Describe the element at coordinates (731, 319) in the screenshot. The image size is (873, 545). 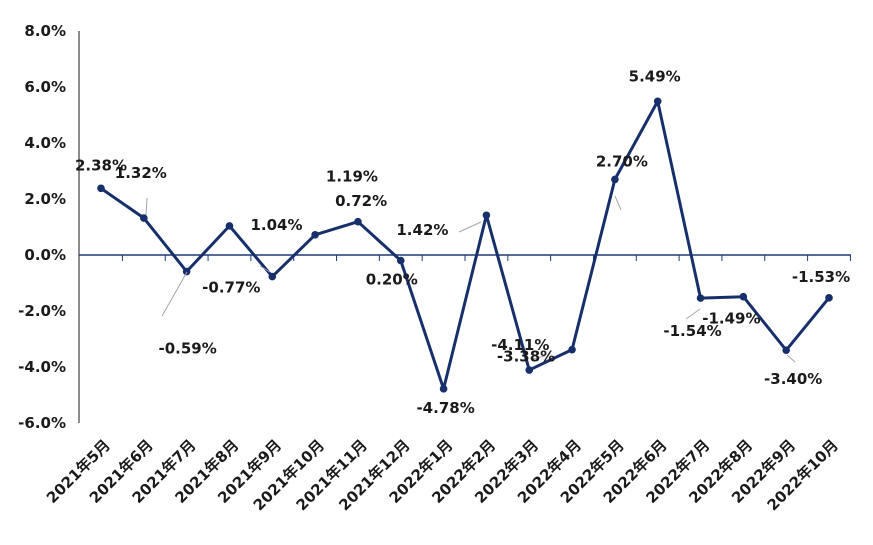
I see `data-label: -1.49%` at that location.